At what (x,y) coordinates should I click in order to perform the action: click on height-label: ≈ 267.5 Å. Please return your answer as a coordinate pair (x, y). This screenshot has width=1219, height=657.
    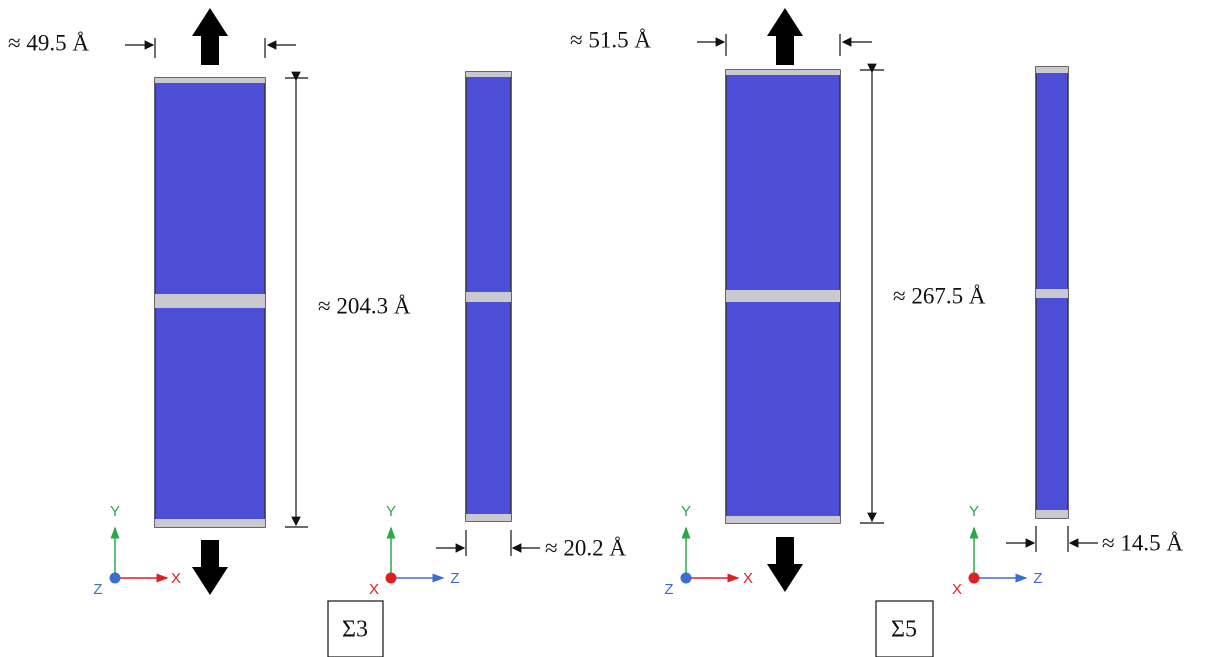
    Looking at the image, I should click on (939, 295).